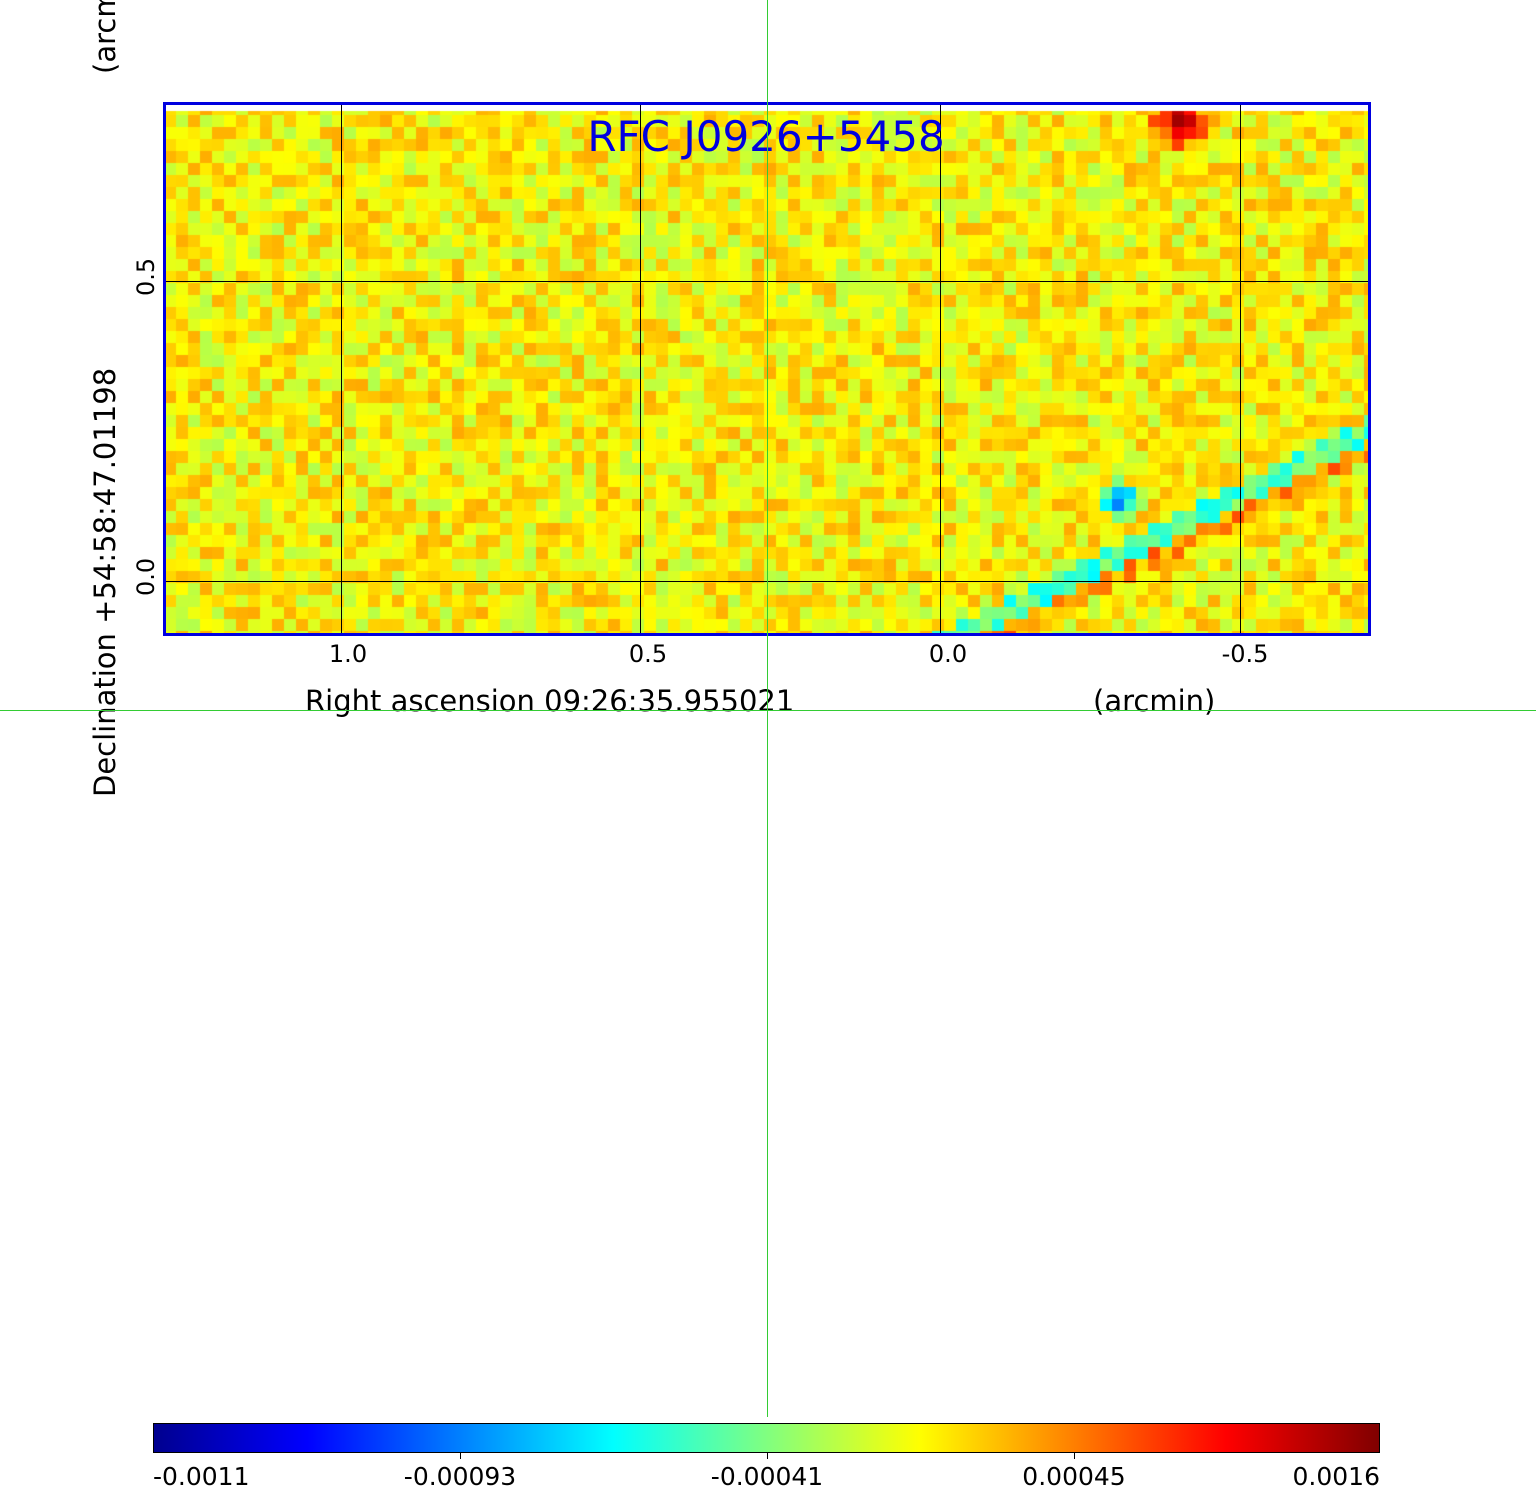 The height and width of the screenshot is (1511, 1536). I want to click on x-tick-label: 0.5, so click(648, 654).